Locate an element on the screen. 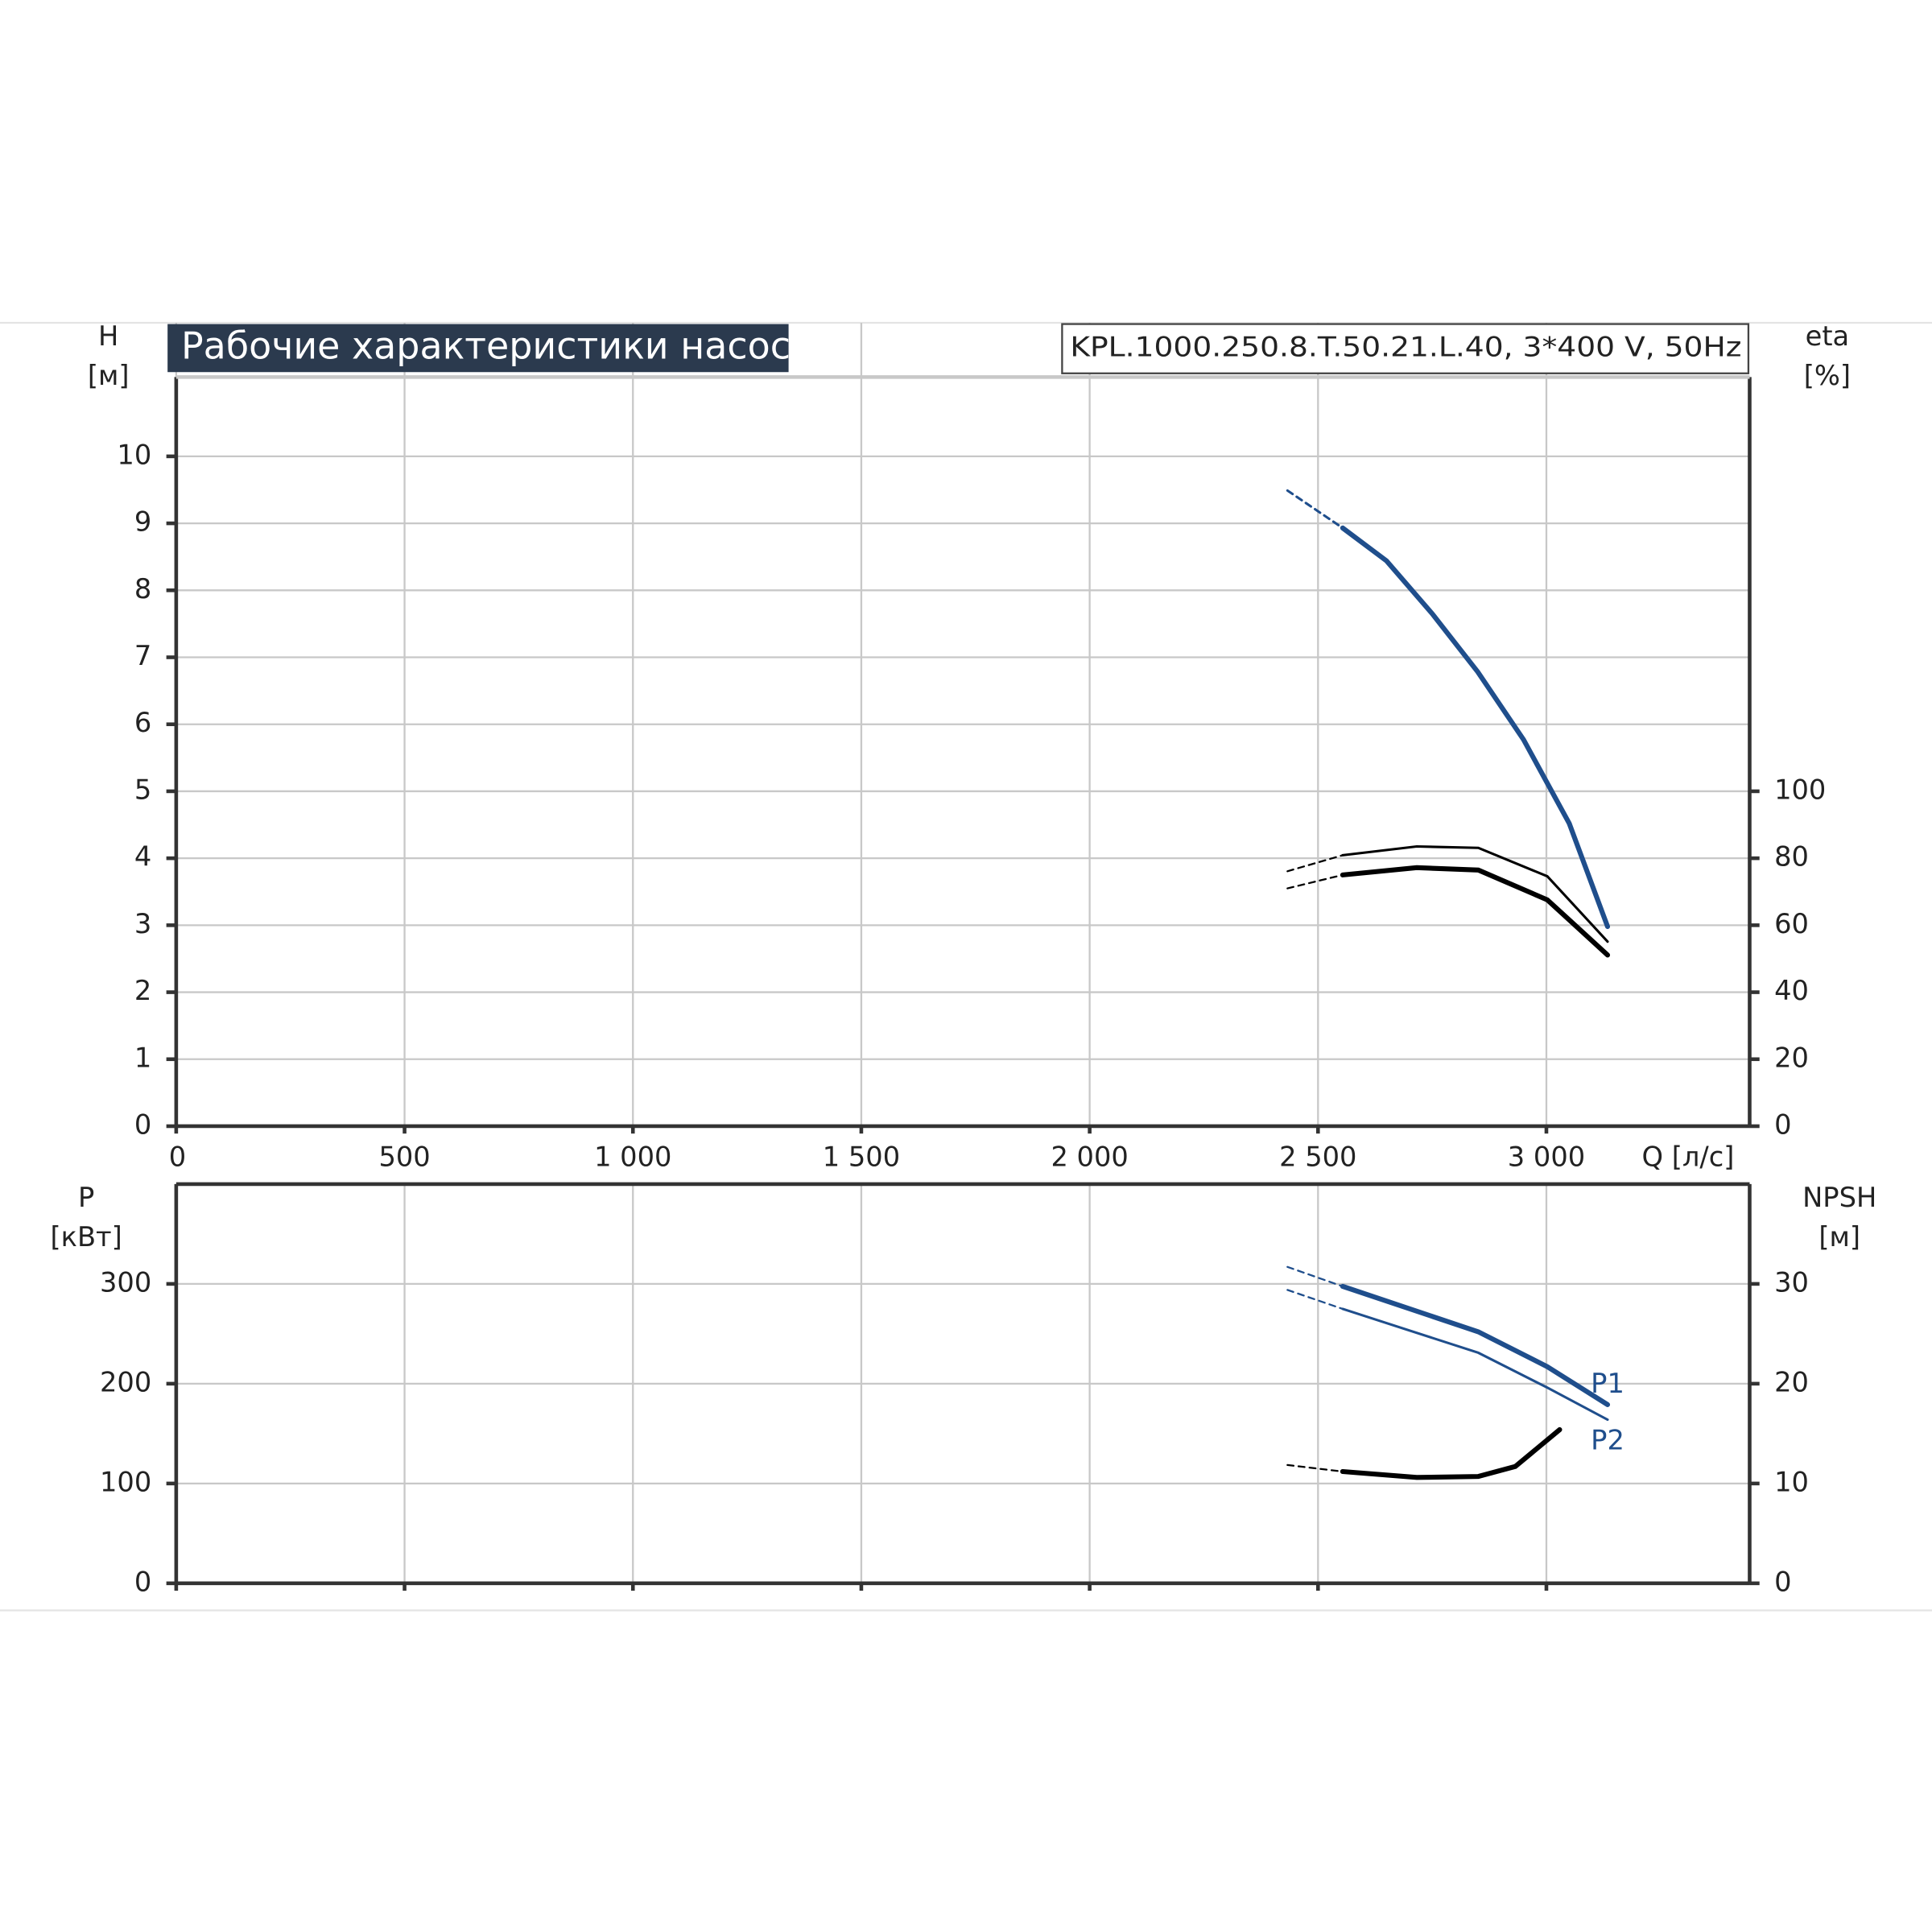 This screenshot has height=1932, width=1932. y-tick-label: 7 is located at coordinates (142, 655).